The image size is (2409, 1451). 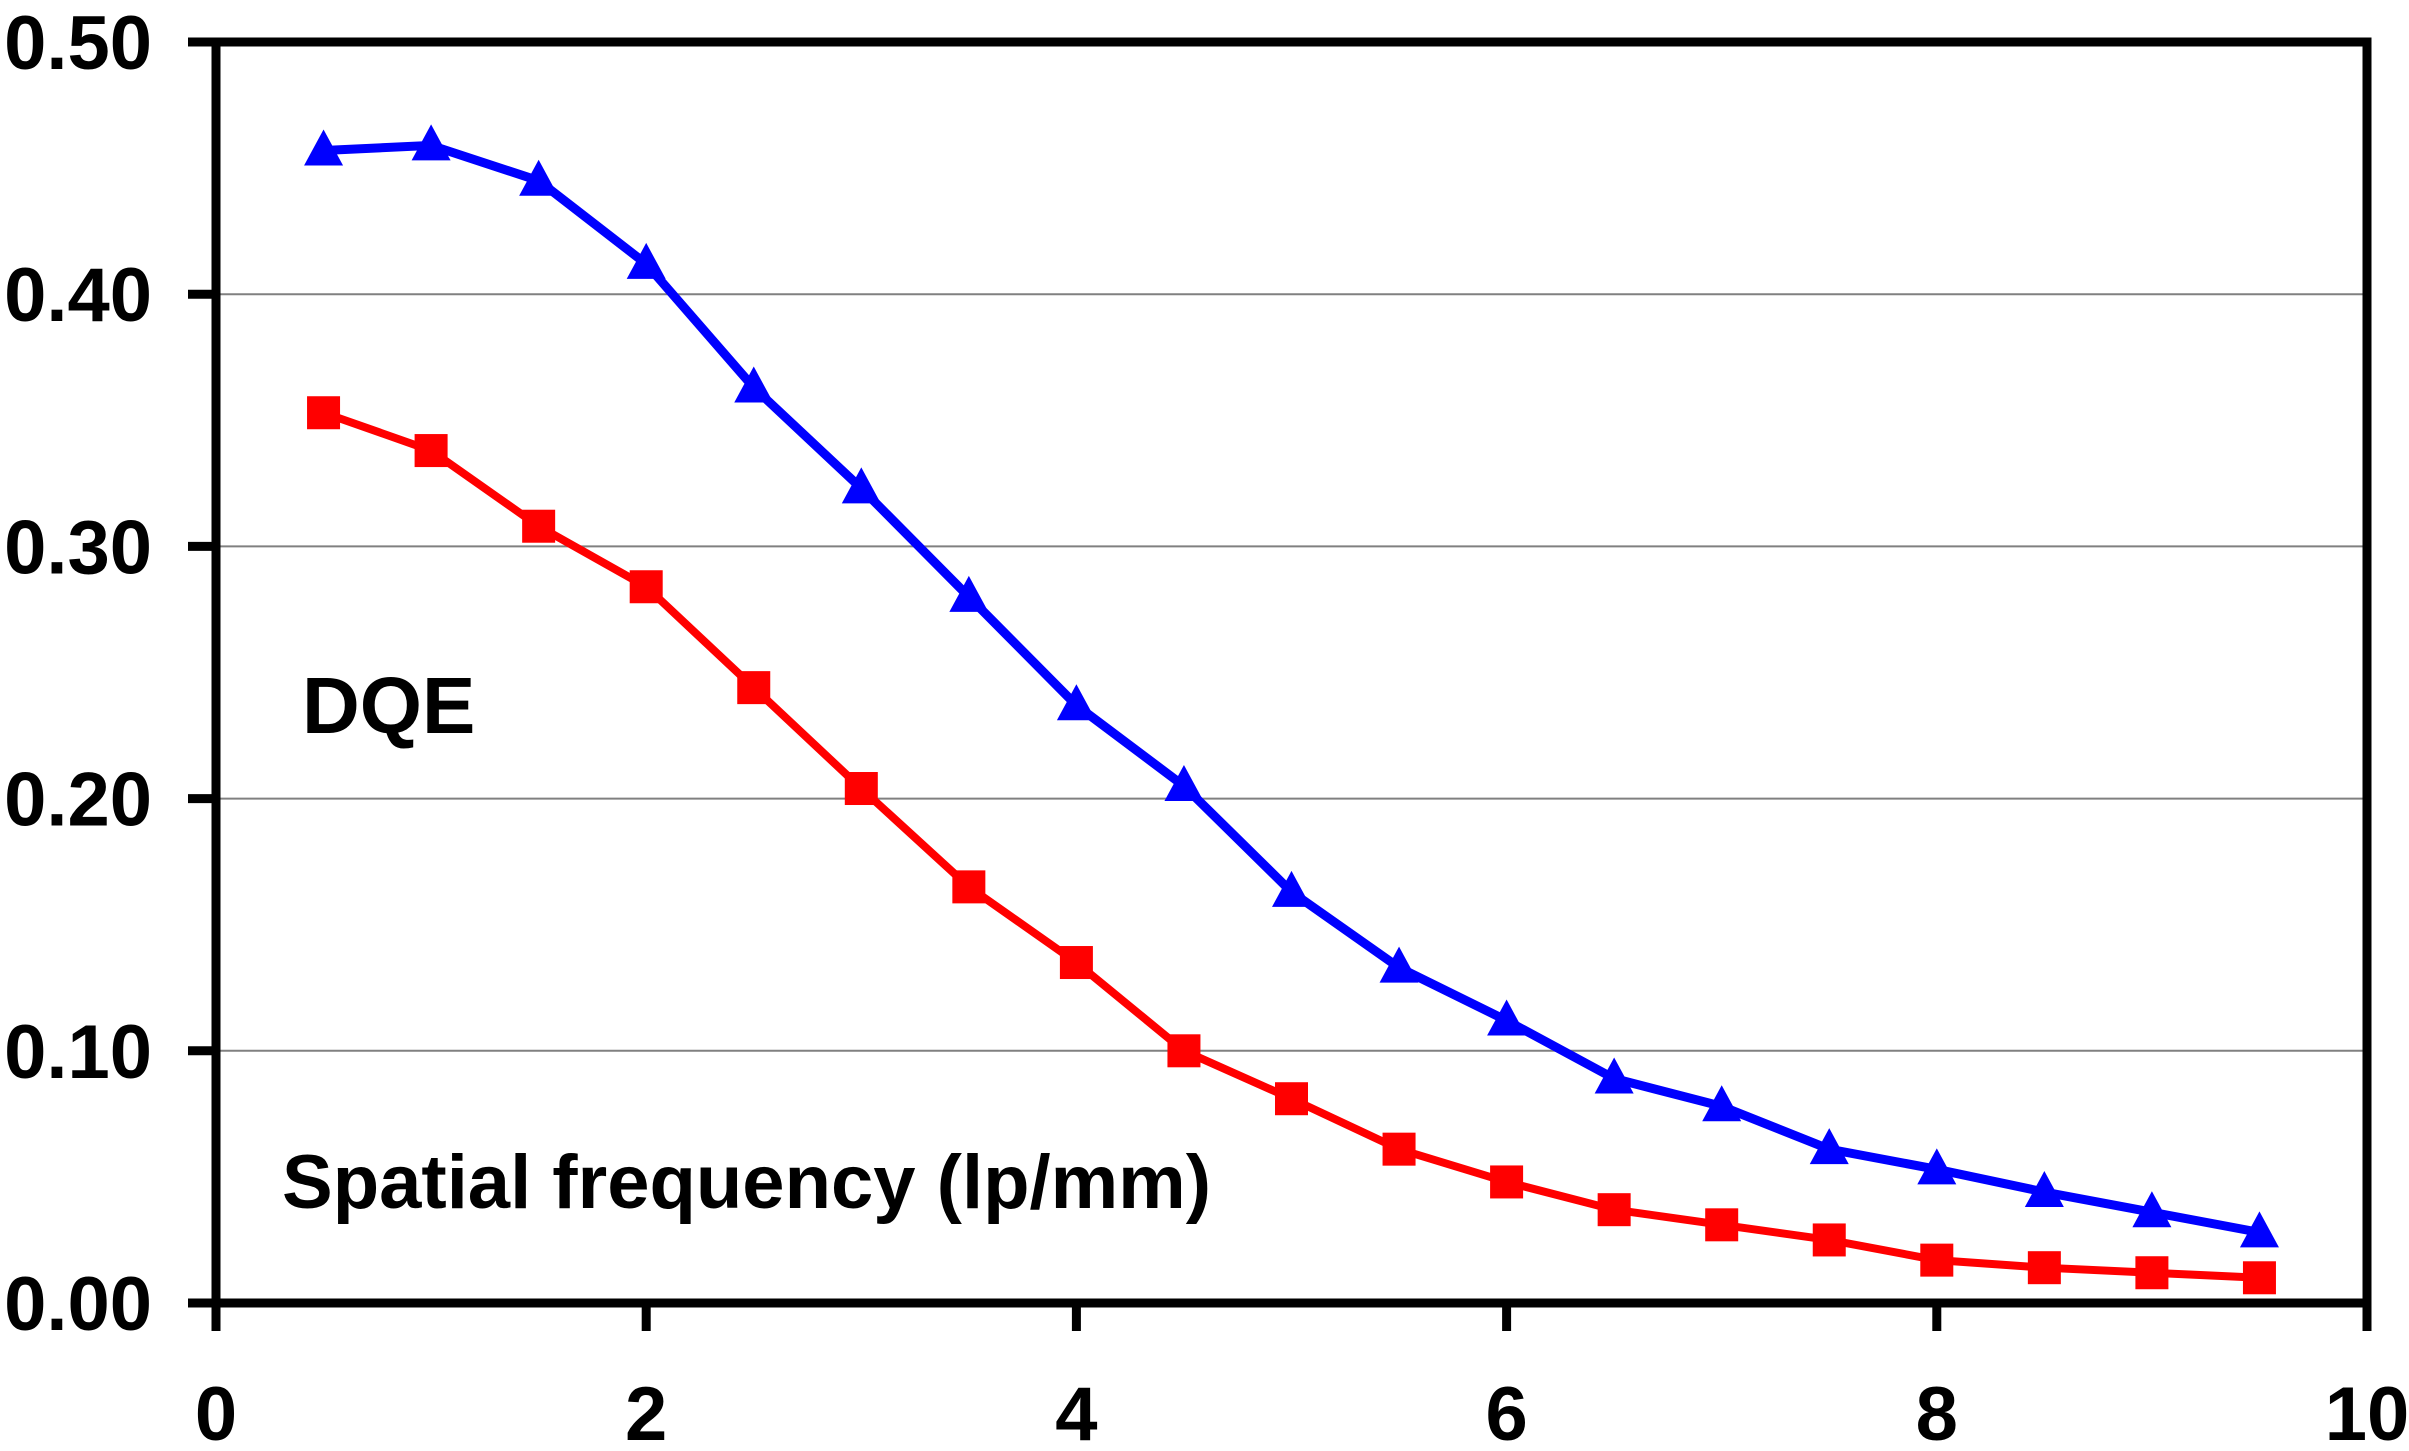 What do you see at coordinates (1506, 1411) in the screenshot?
I see `x-tick-label: 6` at bounding box center [1506, 1411].